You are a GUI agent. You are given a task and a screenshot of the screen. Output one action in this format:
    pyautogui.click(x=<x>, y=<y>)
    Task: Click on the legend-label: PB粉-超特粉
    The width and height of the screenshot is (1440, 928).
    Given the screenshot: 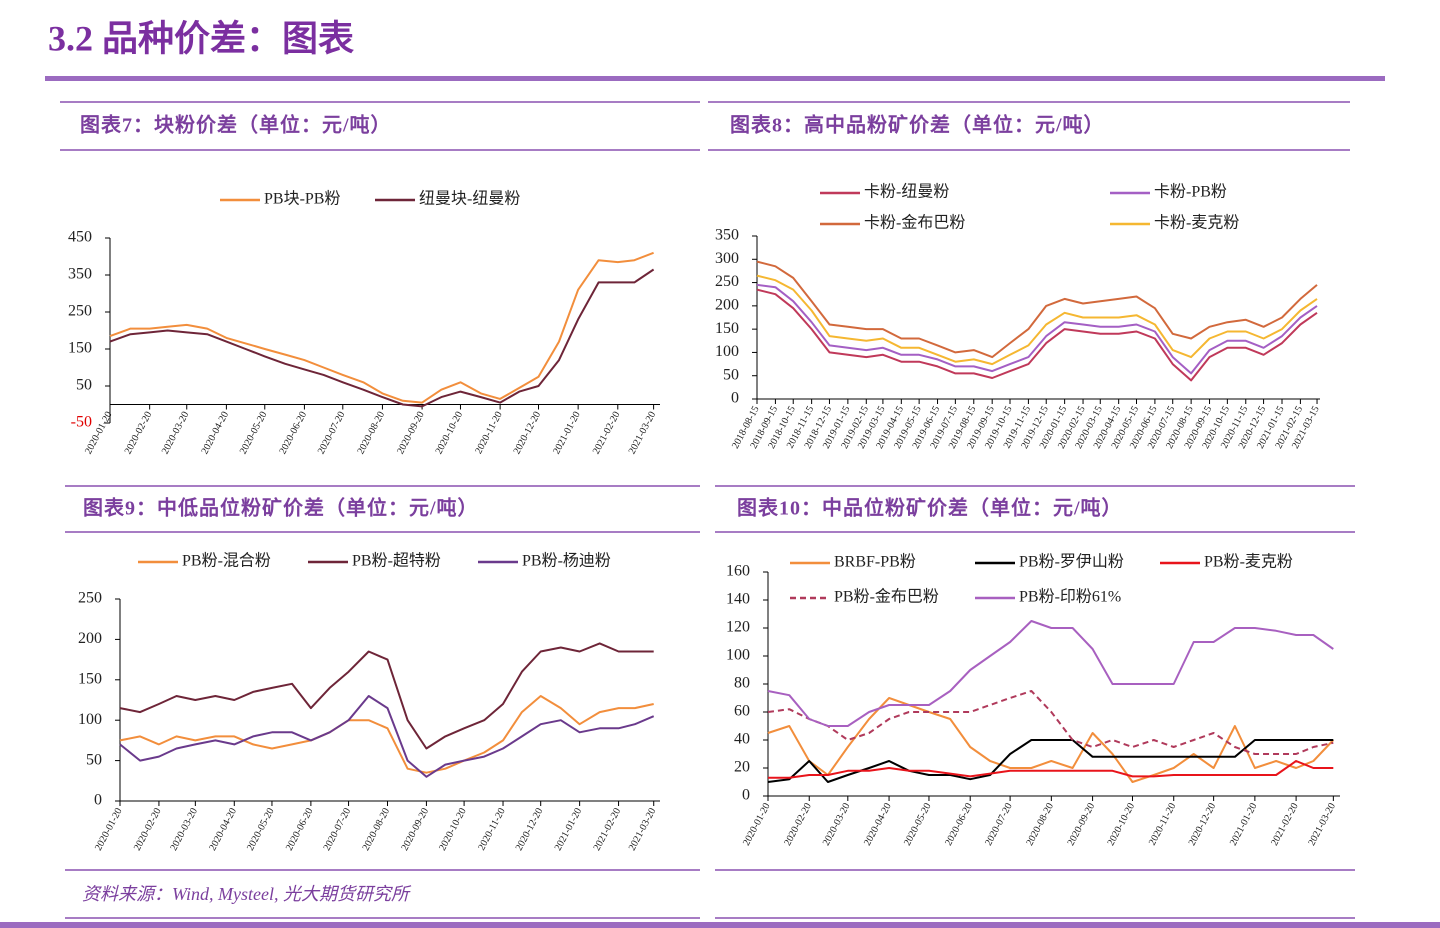 What is the action you would take?
    pyautogui.click(x=396, y=561)
    